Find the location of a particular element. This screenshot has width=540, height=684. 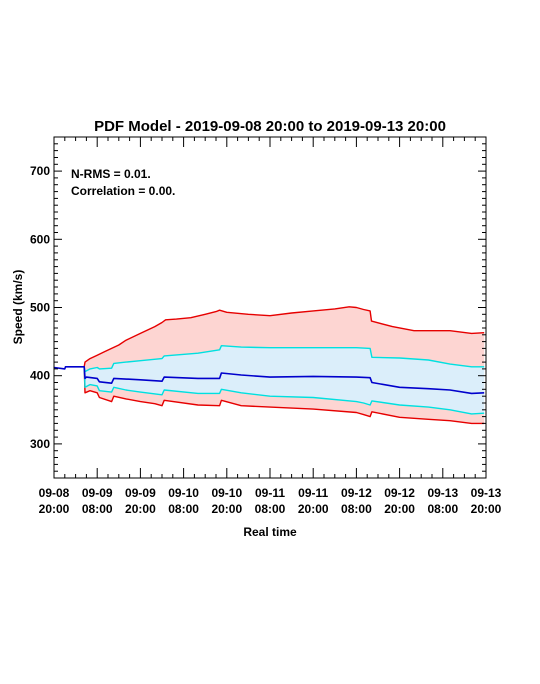

y-tick-label: 400 is located at coordinates (40, 376).